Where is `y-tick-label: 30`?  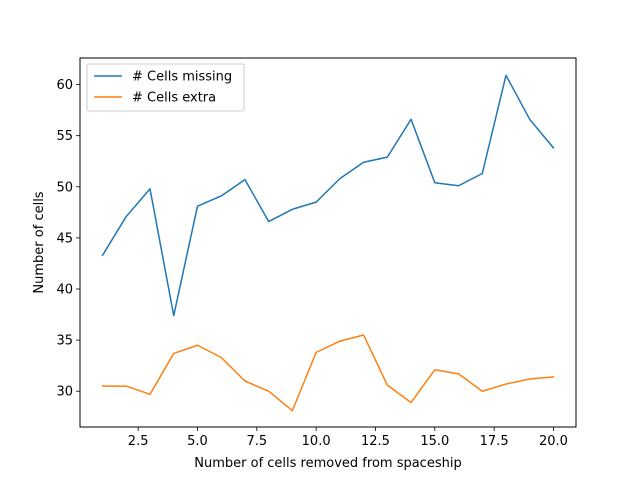 y-tick-label: 30 is located at coordinates (64, 392).